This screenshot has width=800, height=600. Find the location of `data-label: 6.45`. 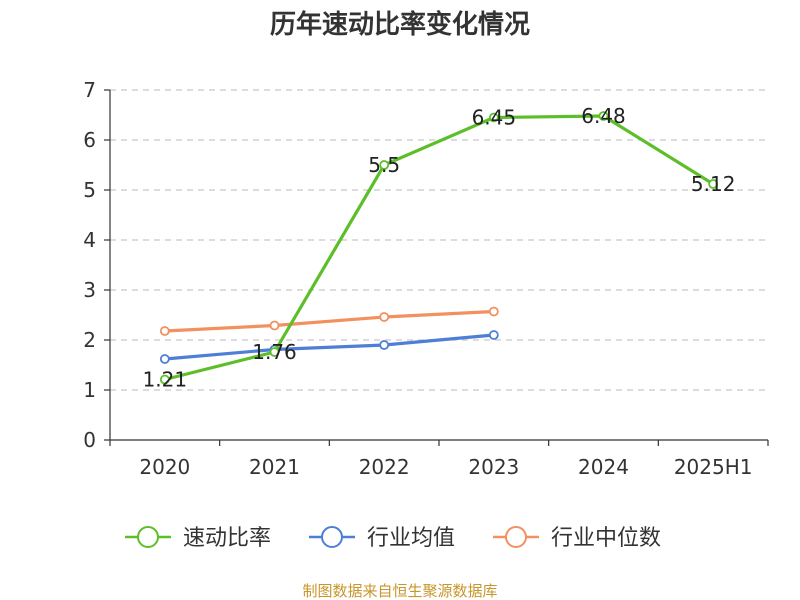

data-label: 6.45 is located at coordinates (494, 118).